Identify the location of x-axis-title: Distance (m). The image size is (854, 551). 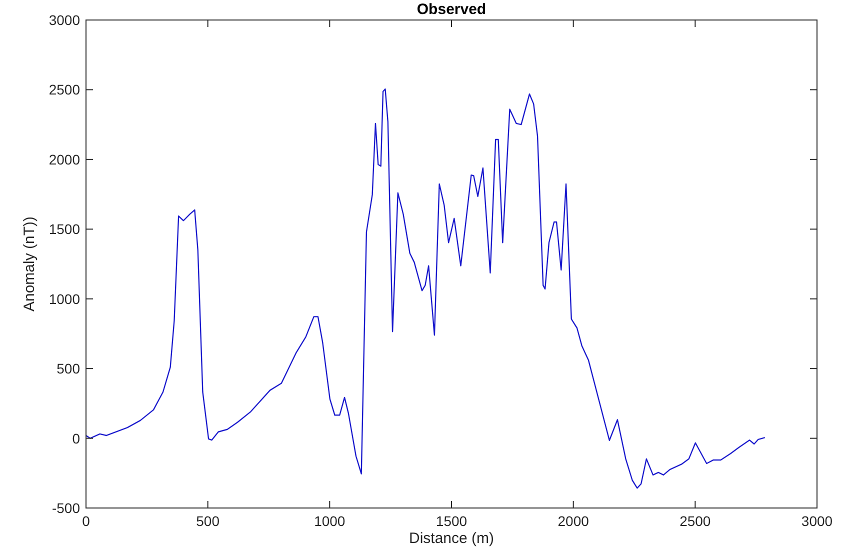
(451, 538).